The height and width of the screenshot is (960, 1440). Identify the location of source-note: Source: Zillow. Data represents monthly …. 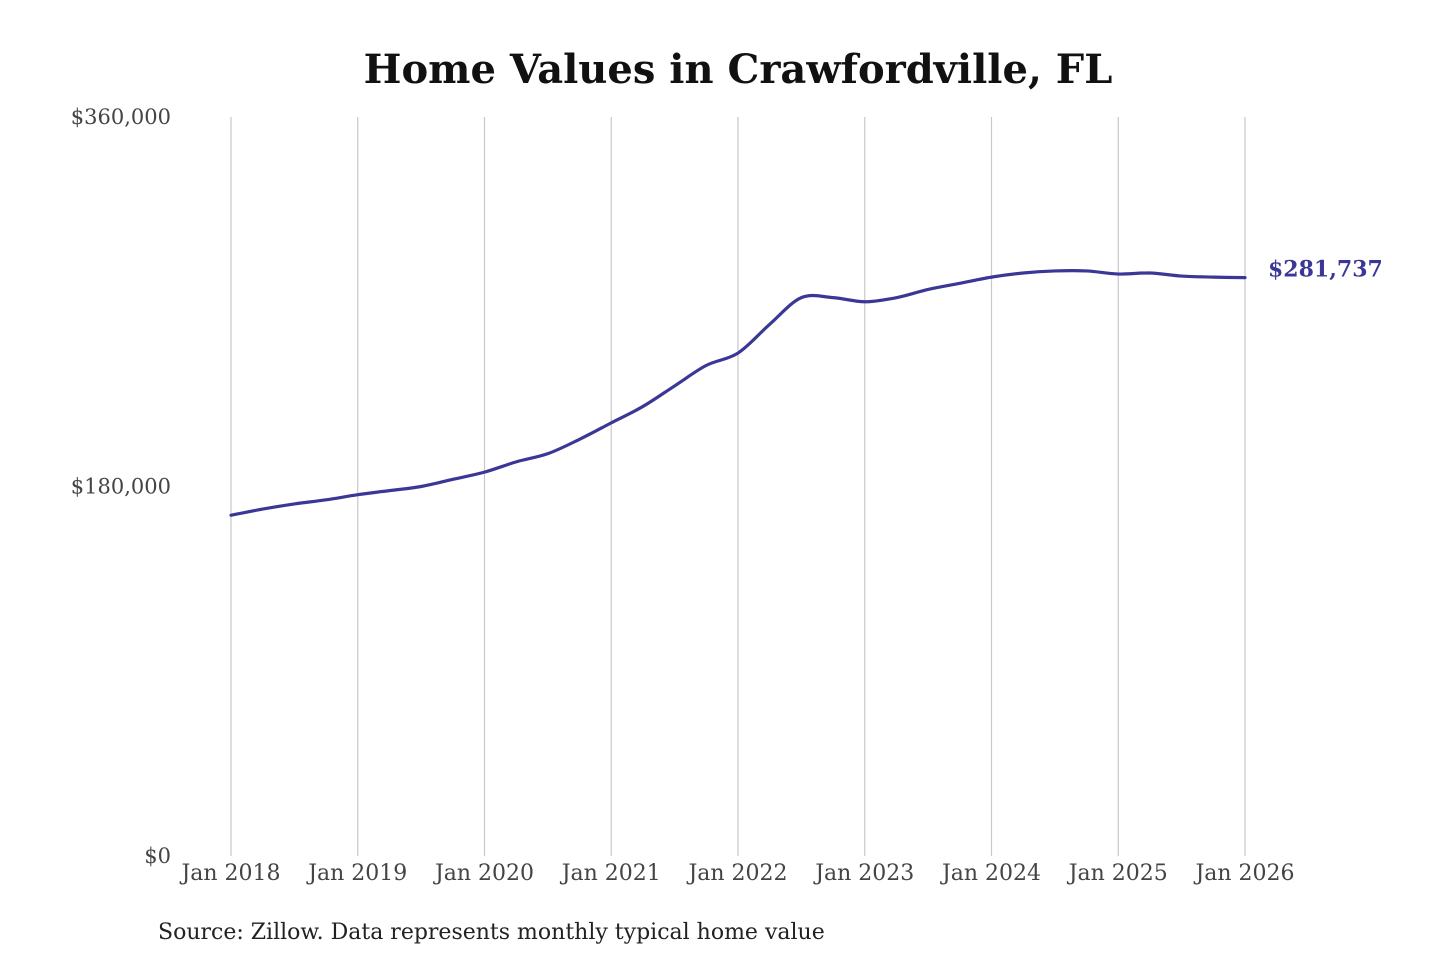
(491, 932).